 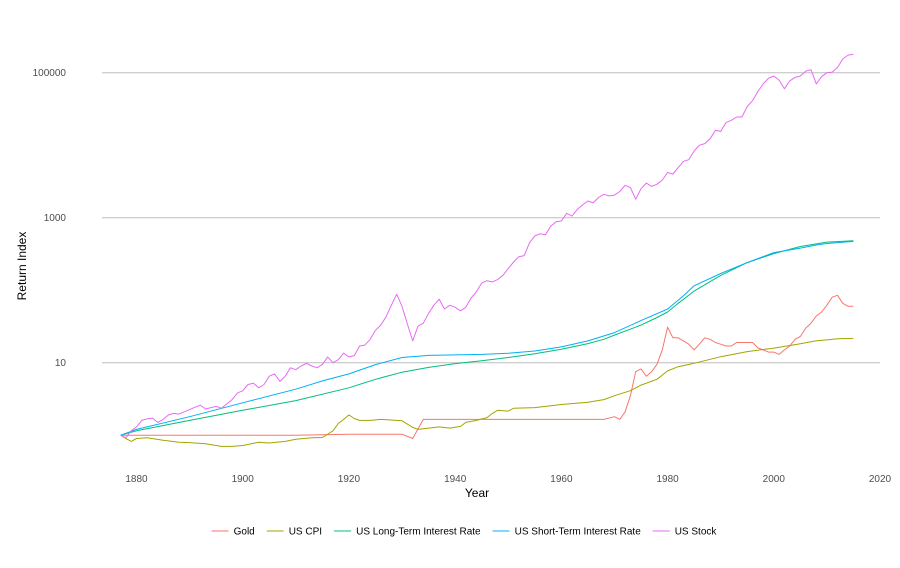 What do you see at coordinates (244, 532) in the screenshot?
I see `legend-label: Gold` at bounding box center [244, 532].